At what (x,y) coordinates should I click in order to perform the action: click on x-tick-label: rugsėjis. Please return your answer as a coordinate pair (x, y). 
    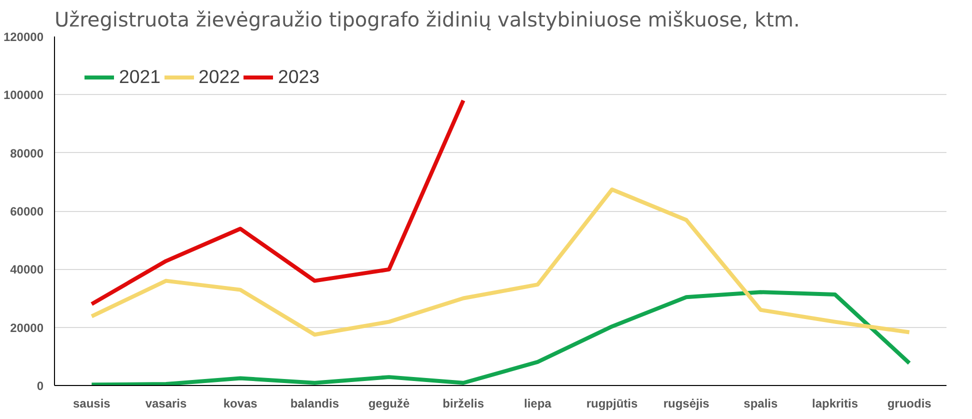
    Looking at the image, I should click on (686, 403).